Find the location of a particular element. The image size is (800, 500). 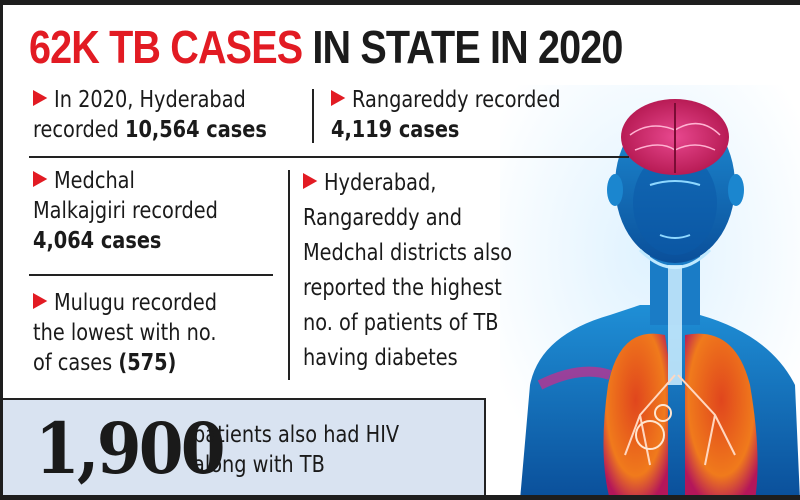

fact-text: Malkajgiri recorded is located at coordinates (125, 211).